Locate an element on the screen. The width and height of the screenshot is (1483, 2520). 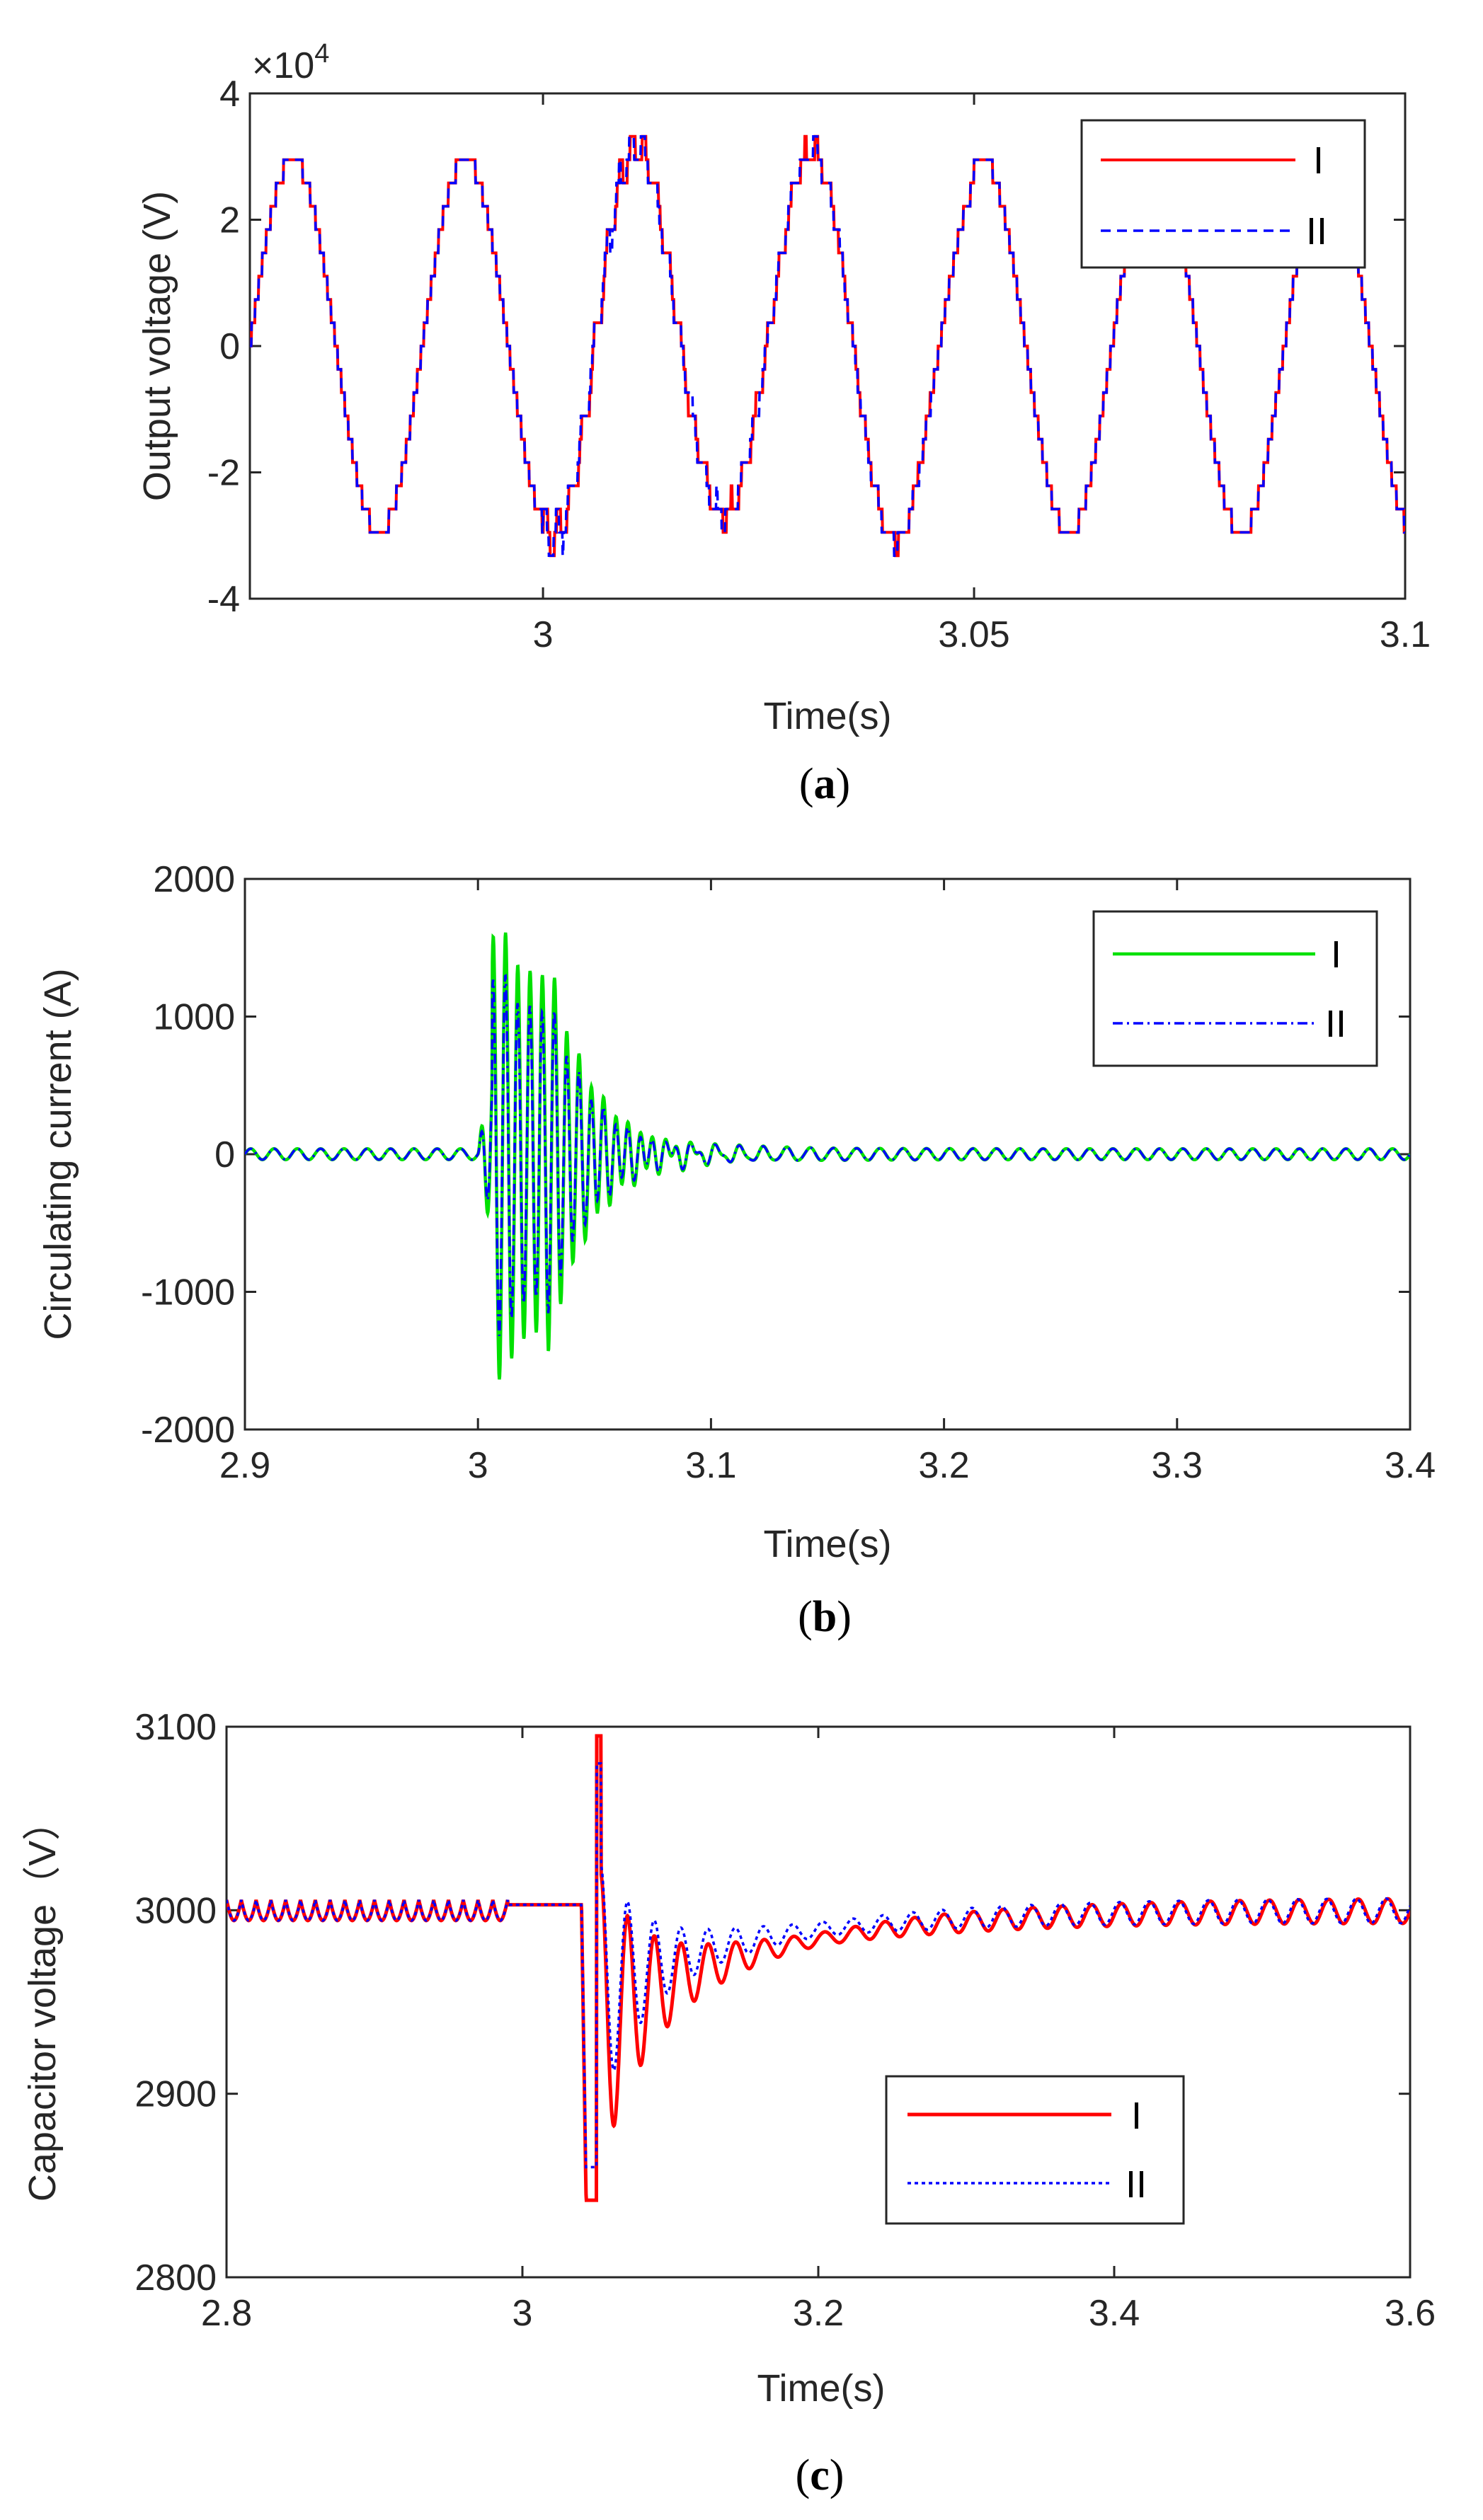
panel-a-legend-label-I: I is located at coordinates (1318, 160).